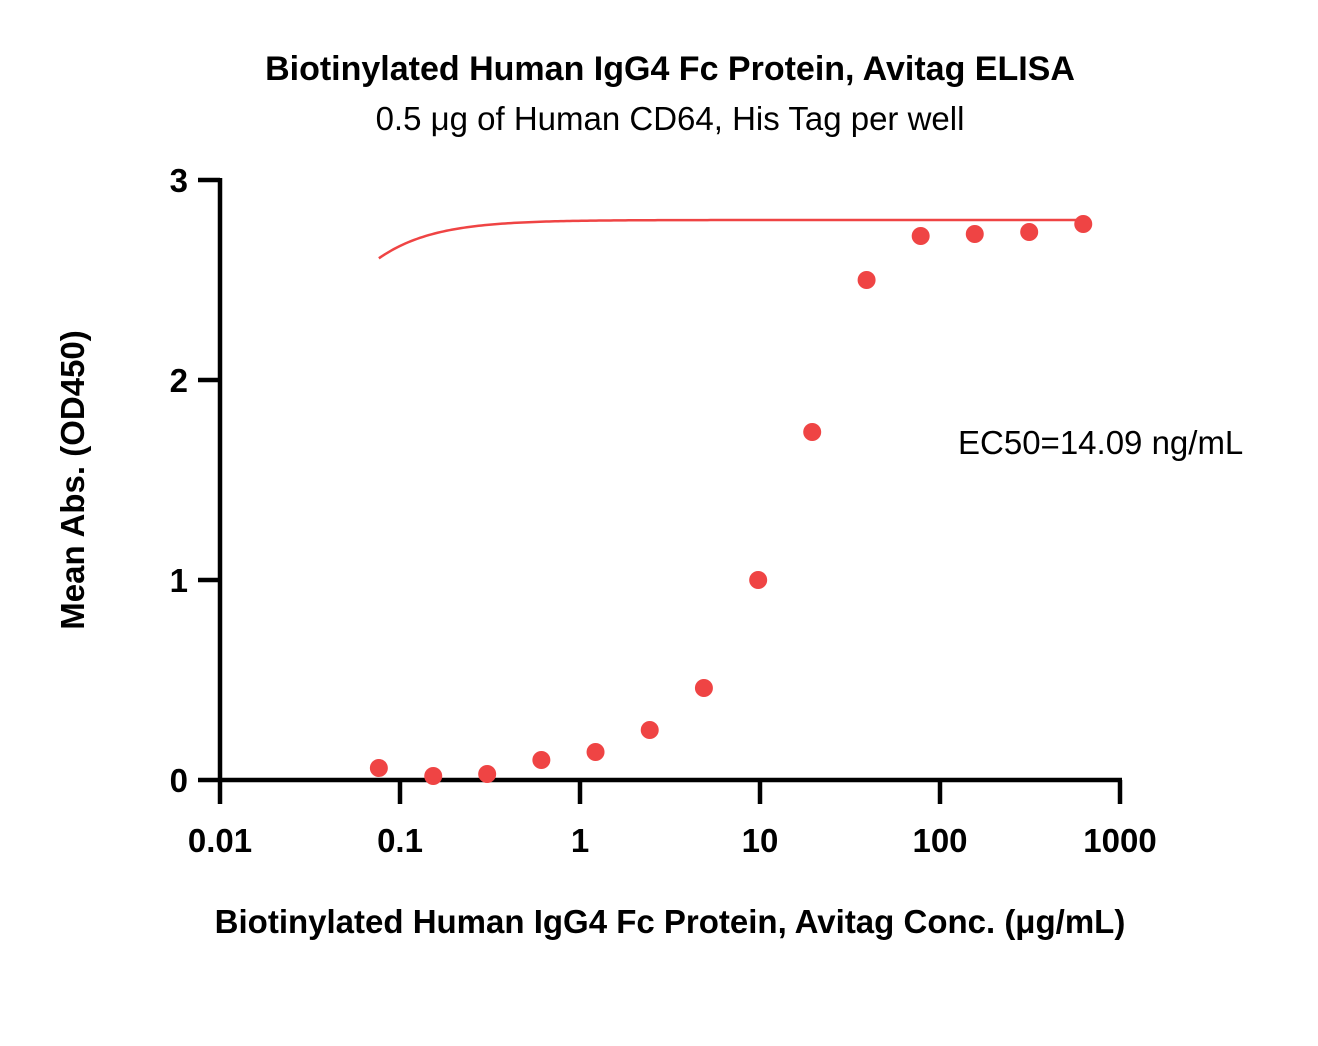 The width and height of the screenshot is (1318, 1046). What do you see at coordinates (179, 780) in the screenshot?
I see `y-tick-label: 0` at bounding box center [179, 780].